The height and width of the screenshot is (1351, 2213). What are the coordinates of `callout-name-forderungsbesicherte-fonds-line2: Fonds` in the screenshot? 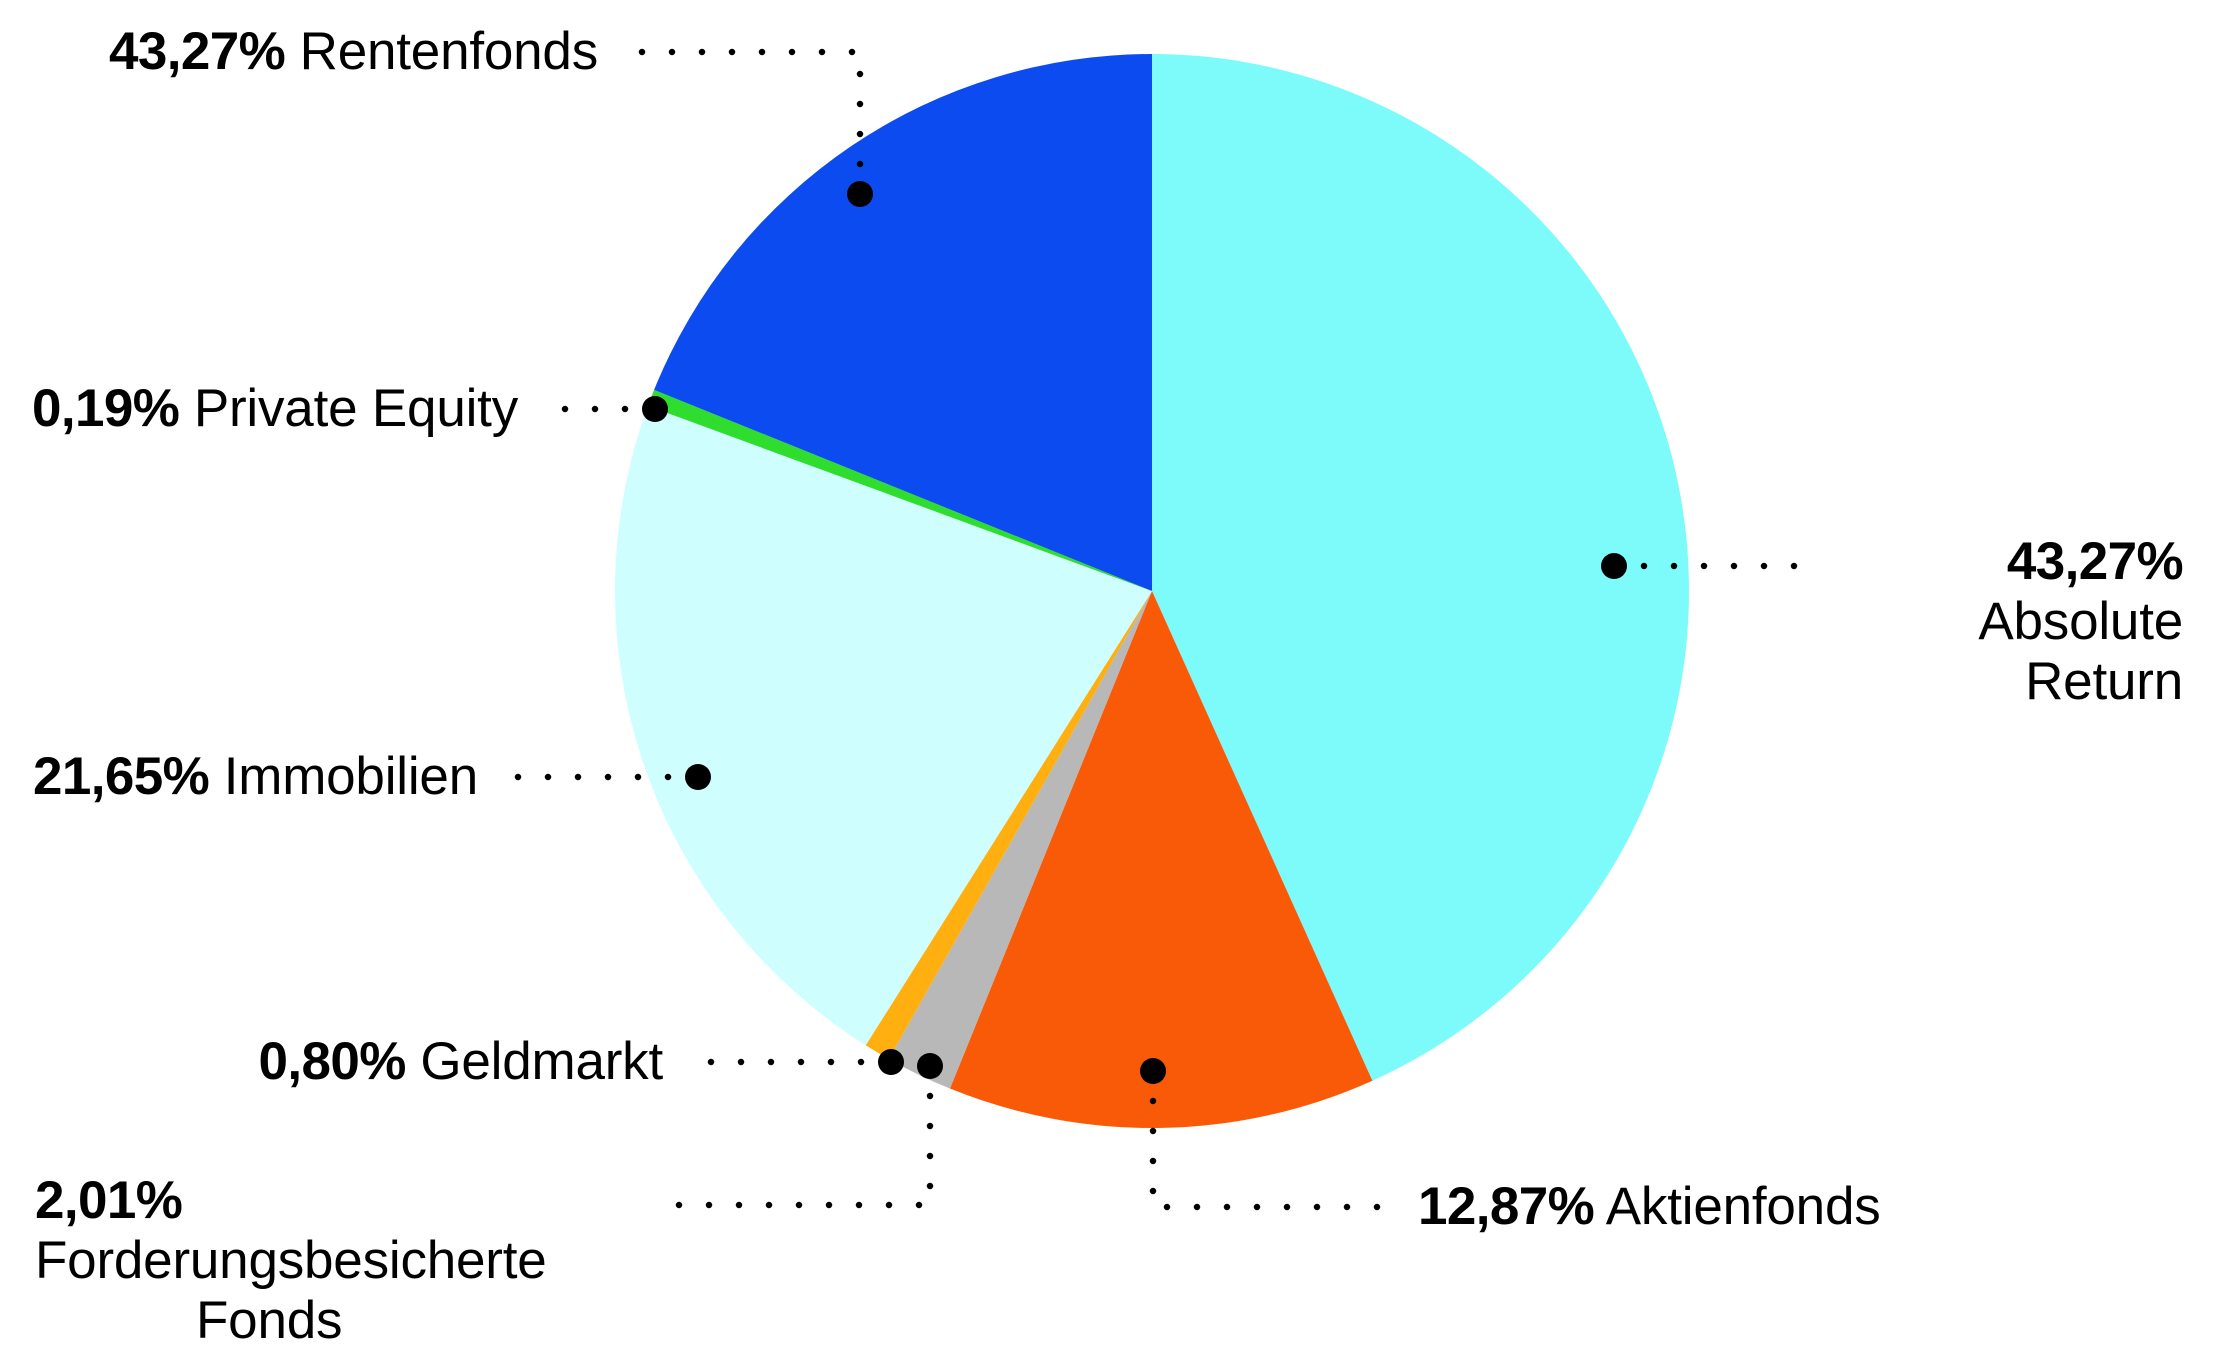 It's located at (269, 1320).